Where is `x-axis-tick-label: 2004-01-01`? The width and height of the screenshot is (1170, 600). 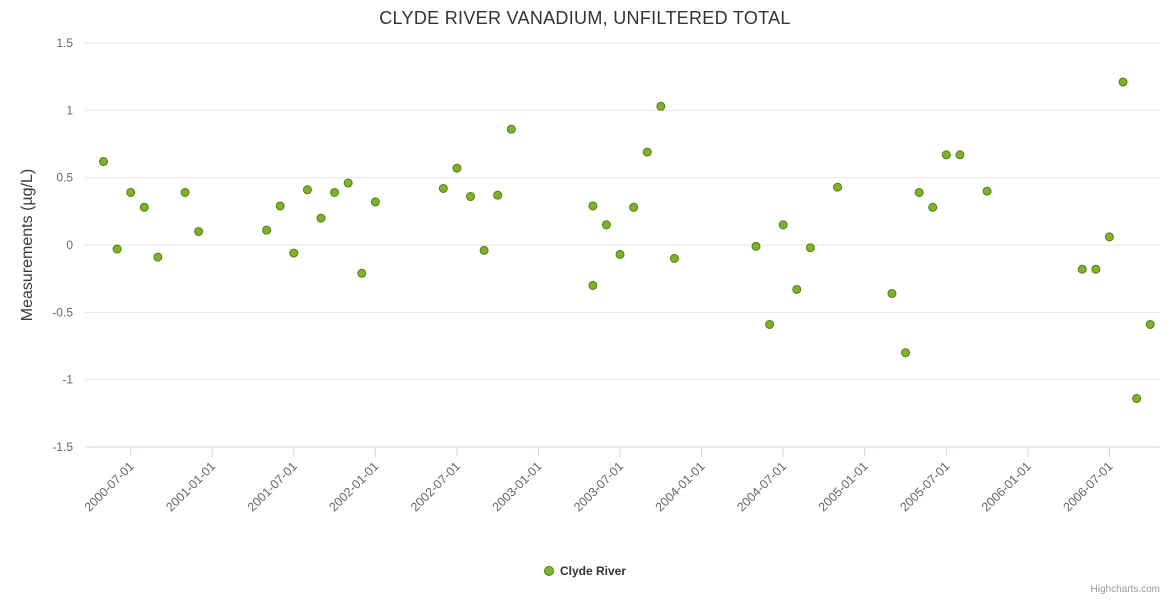
x-axis-tick-label: 2004-01-01 is located at coordinates (680, 486).